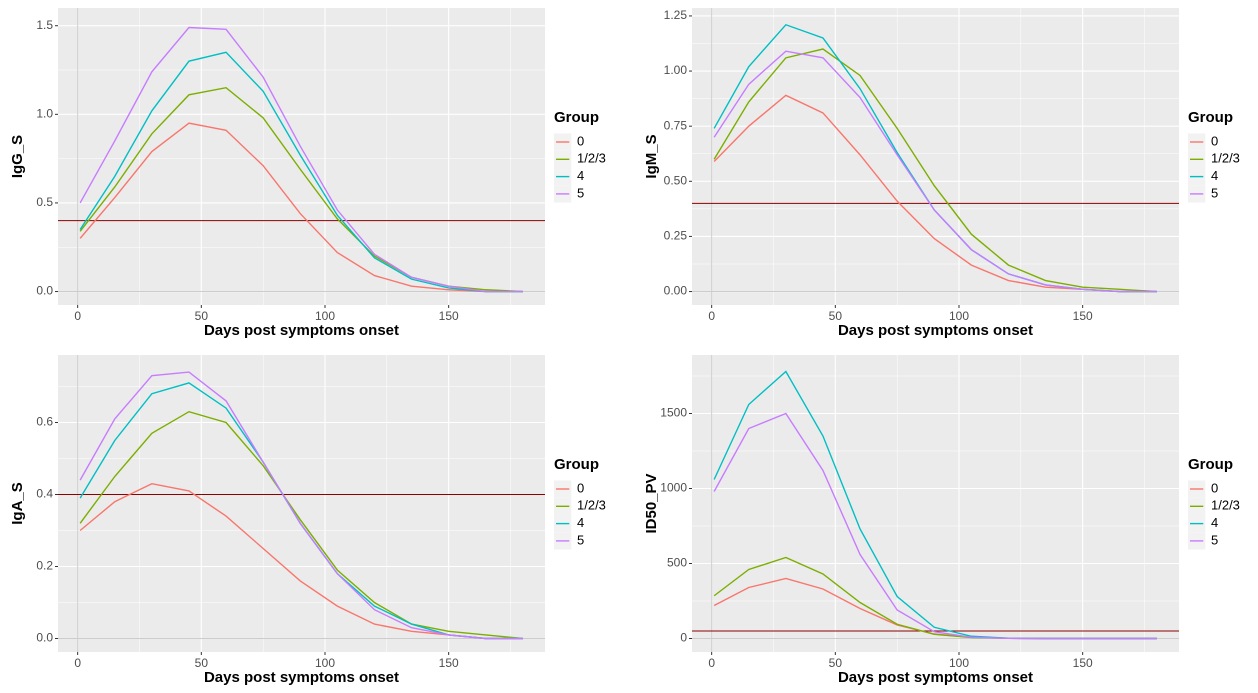  What do you see at coordinates (44, 566) in the screenshot?
I see `y-tick-label: 0.2` at bounding box center [44, 566].